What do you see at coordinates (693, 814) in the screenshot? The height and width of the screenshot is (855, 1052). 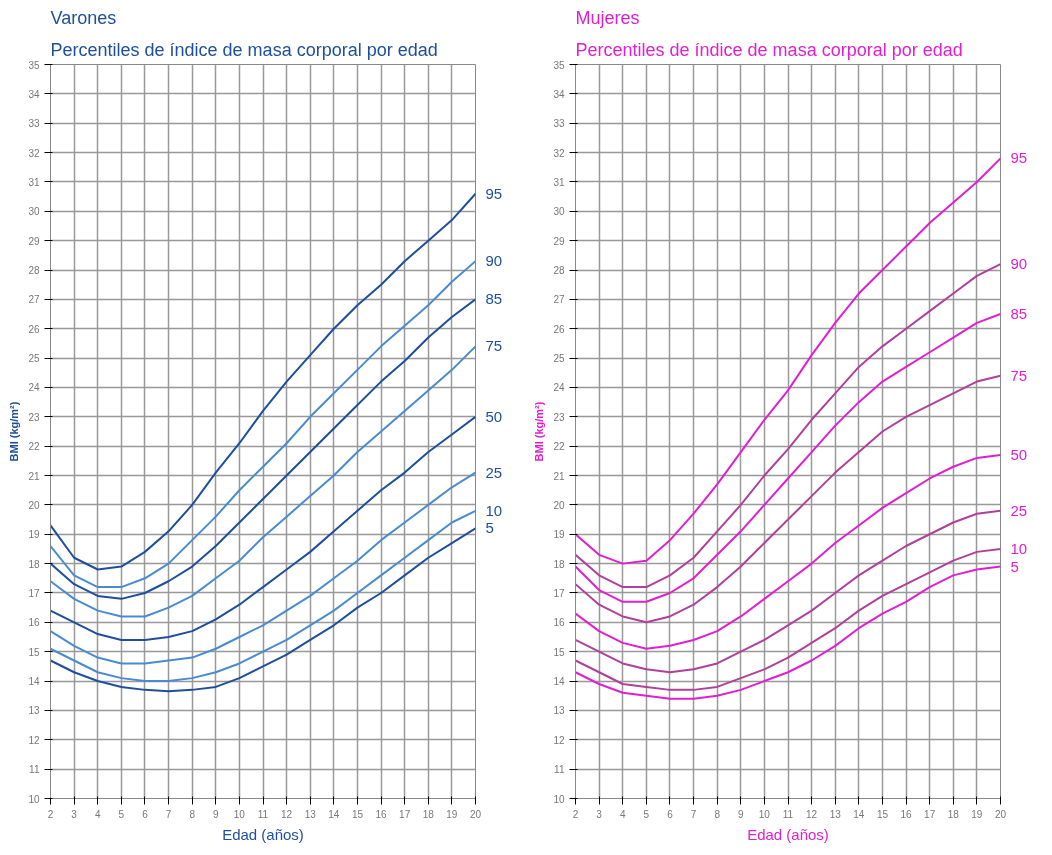 I see `x-tick-label: 7` at bounding box center [693, 814].